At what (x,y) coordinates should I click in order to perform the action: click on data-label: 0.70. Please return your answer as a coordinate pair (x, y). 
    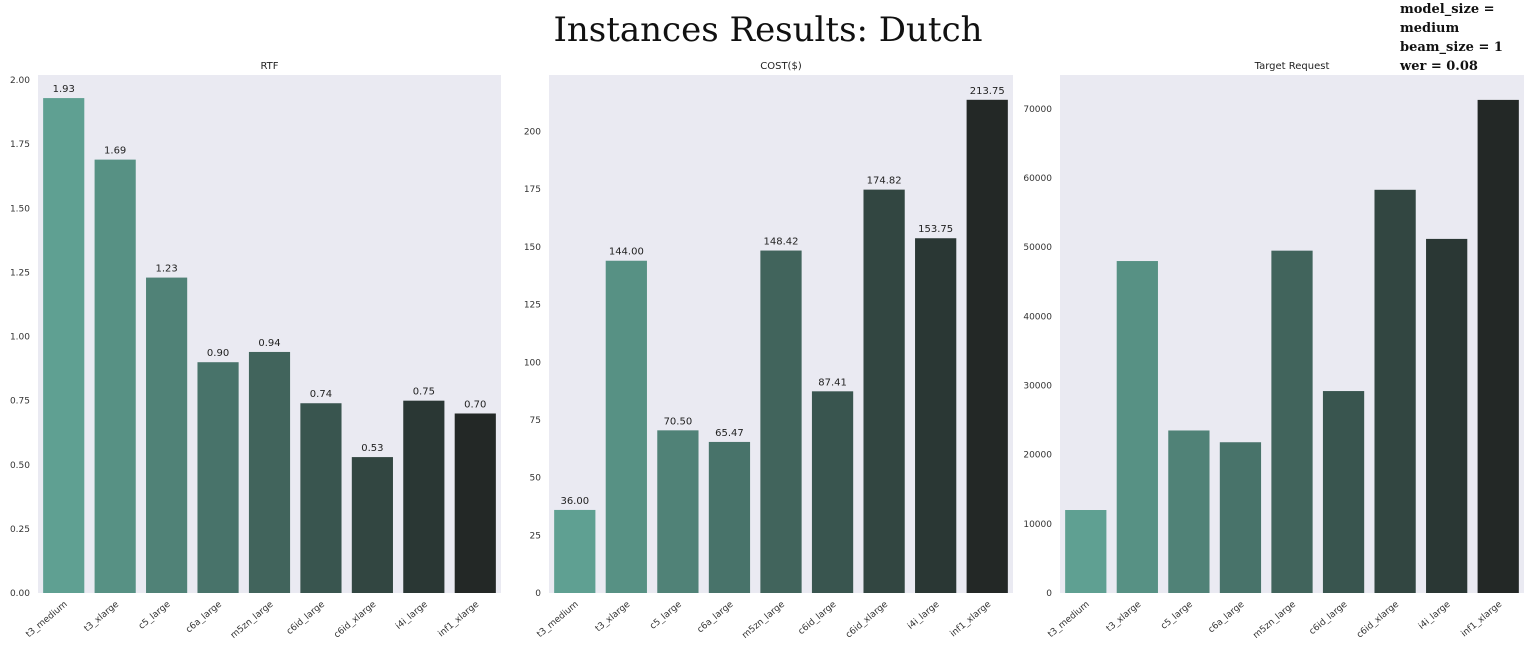
    Looking at the image, I should click on (475, 404).